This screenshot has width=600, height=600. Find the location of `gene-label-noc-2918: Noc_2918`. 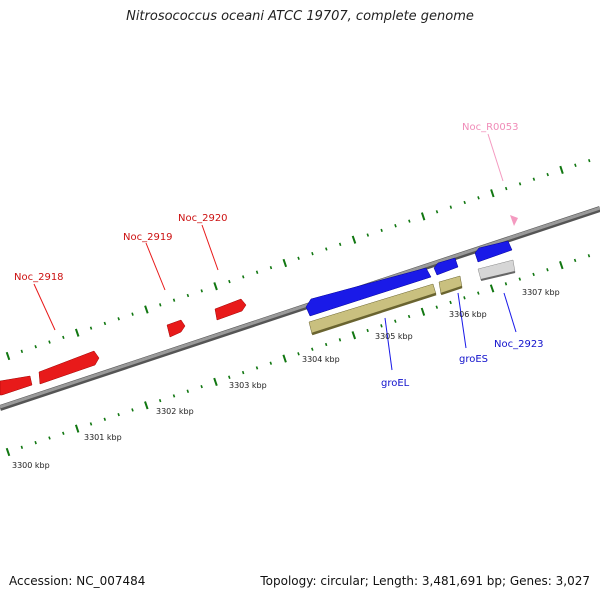

gene-label-noc-2918: Noc_2918 is located at coordinates (39, 277).